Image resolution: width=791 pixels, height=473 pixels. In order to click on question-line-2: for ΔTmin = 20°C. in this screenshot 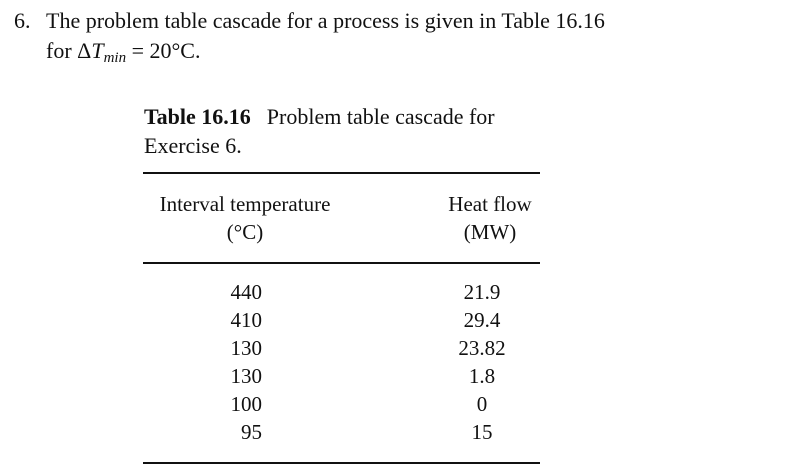, I will do `click(309, 54)`.